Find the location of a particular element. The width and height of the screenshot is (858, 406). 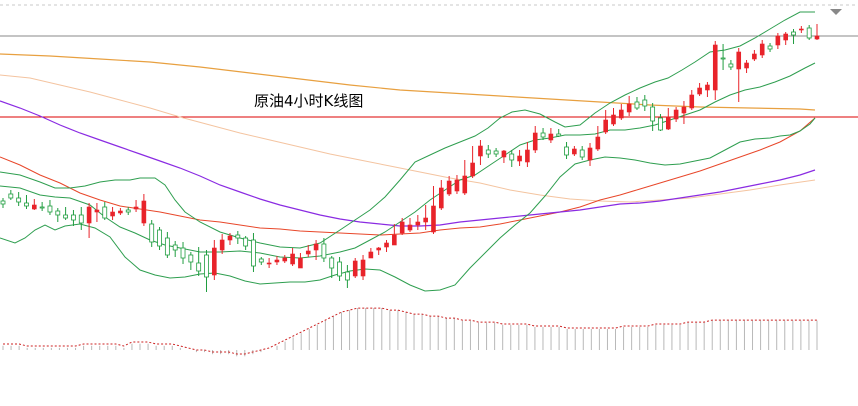

volume-average-line is located at coordinates (410, 331).